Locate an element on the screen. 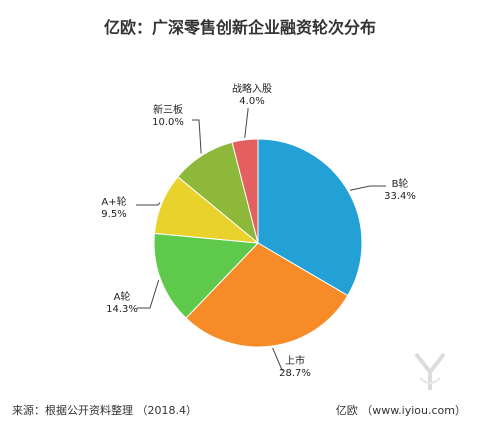  slice-percent: 28.7% is located at coordinates (295, 373).